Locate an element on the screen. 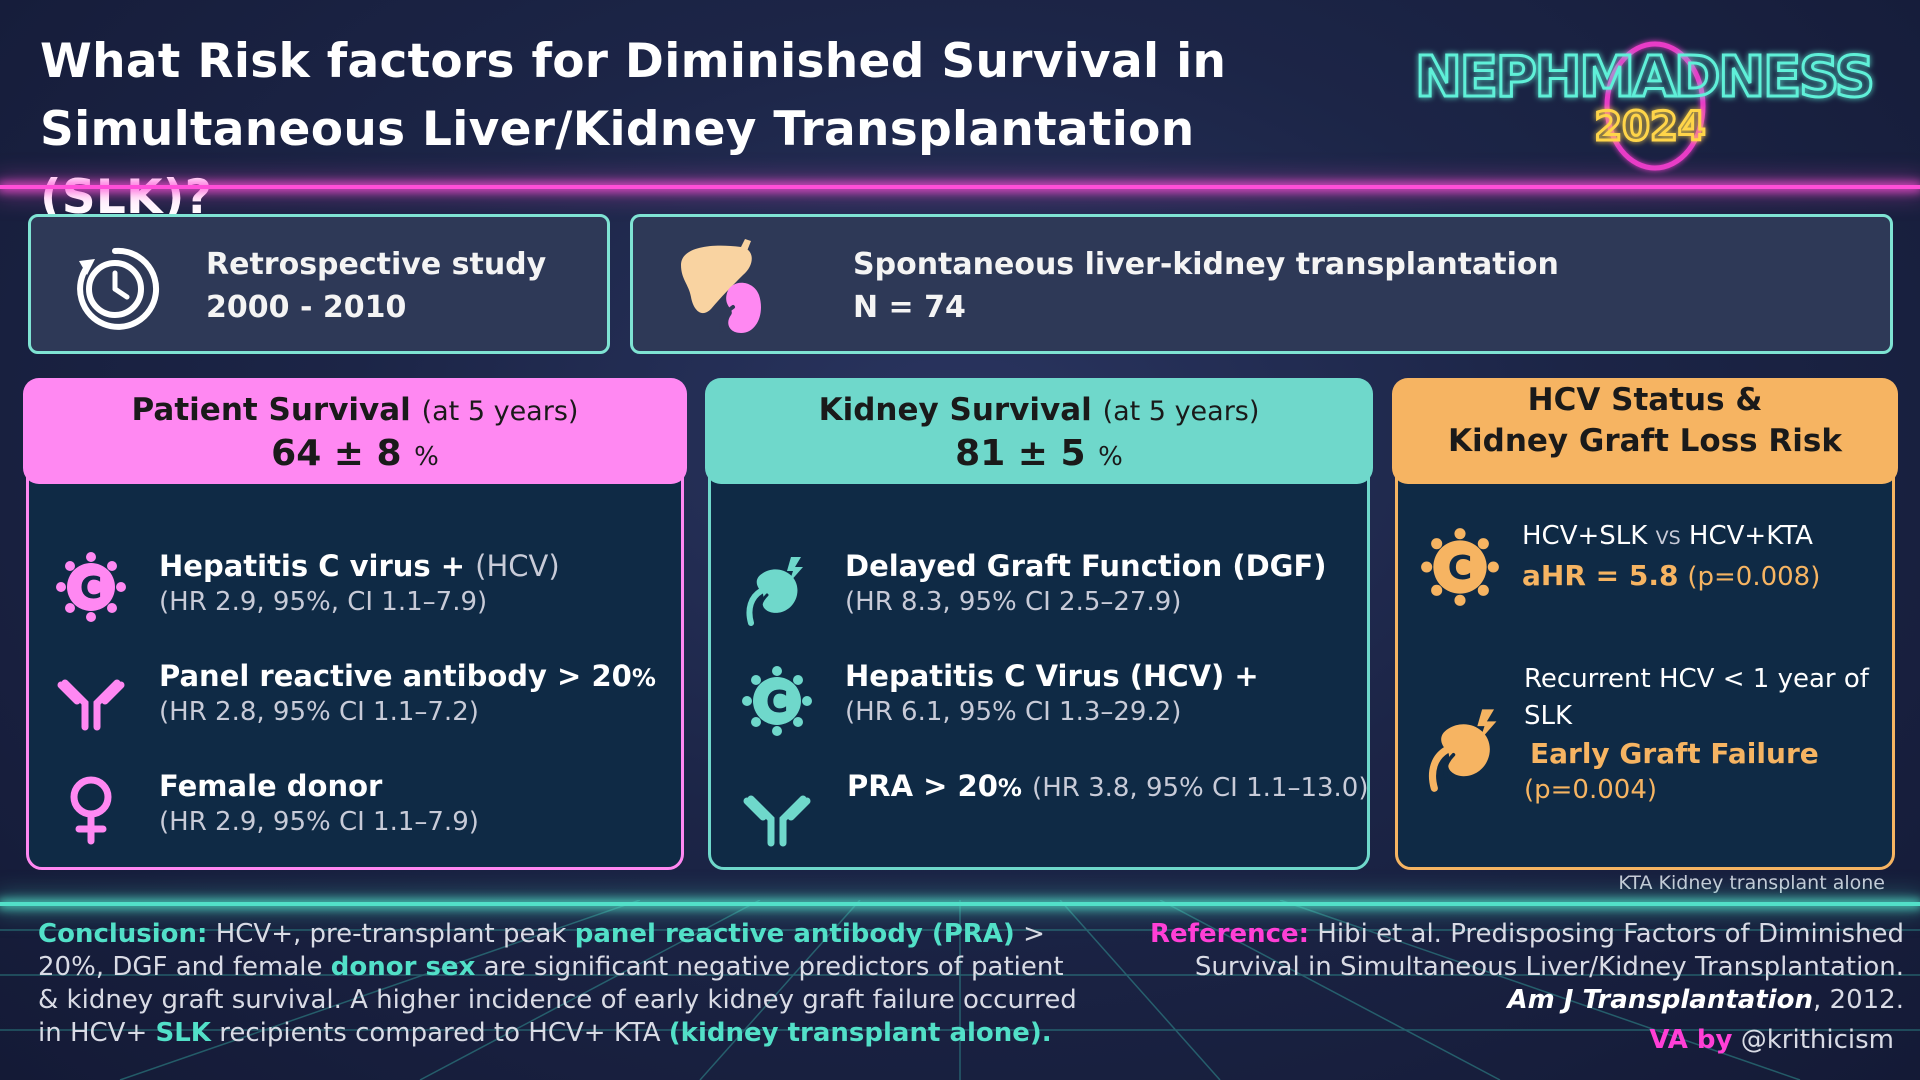 Image resolution: width=1920 pixels, height=1080 pixels. patient-survival-unit: % is located at coordinates (426, 457).